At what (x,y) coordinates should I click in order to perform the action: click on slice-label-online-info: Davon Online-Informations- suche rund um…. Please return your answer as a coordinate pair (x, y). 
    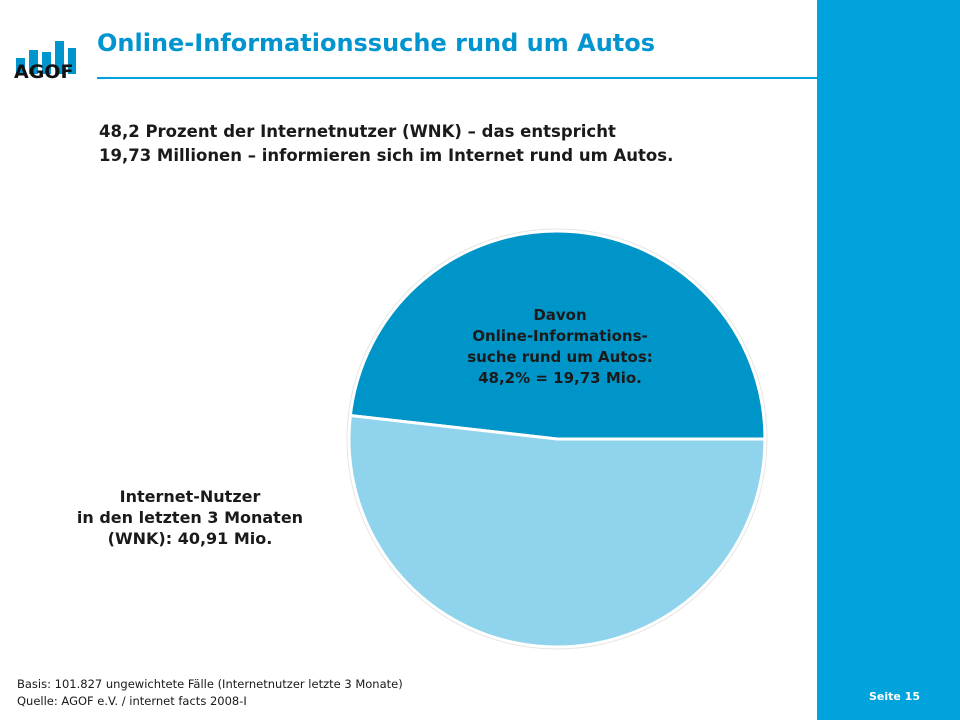
    Looking at the image, I should click on (560, 347).